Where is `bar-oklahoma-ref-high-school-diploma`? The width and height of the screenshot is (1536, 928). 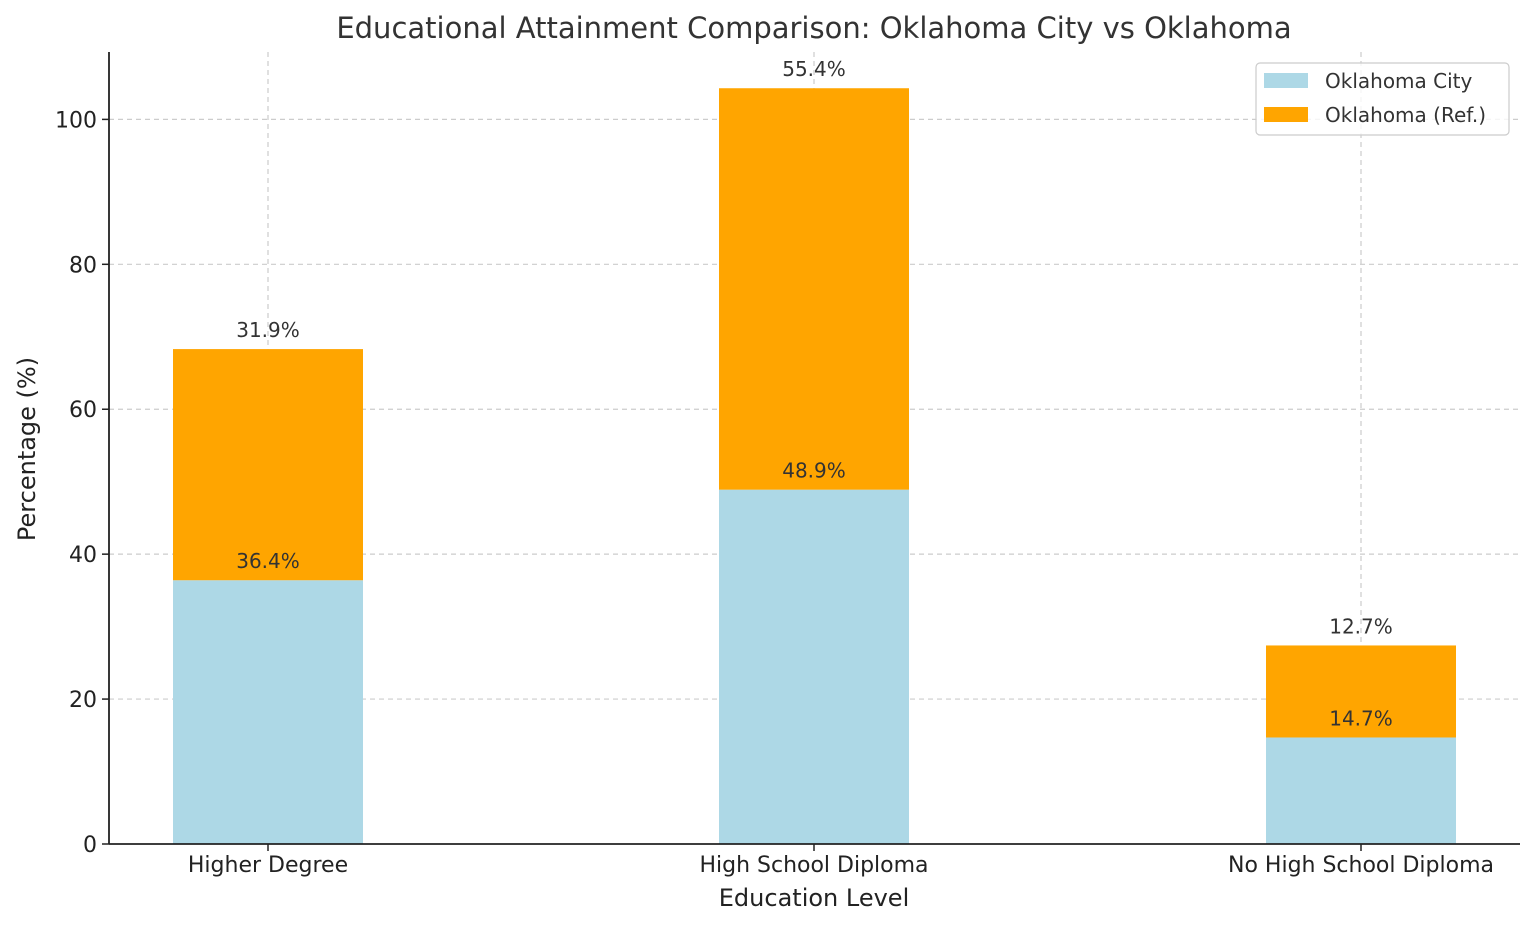
bar-oklahoma-ref-high-school-diploma is located at coordinates (814, 289).